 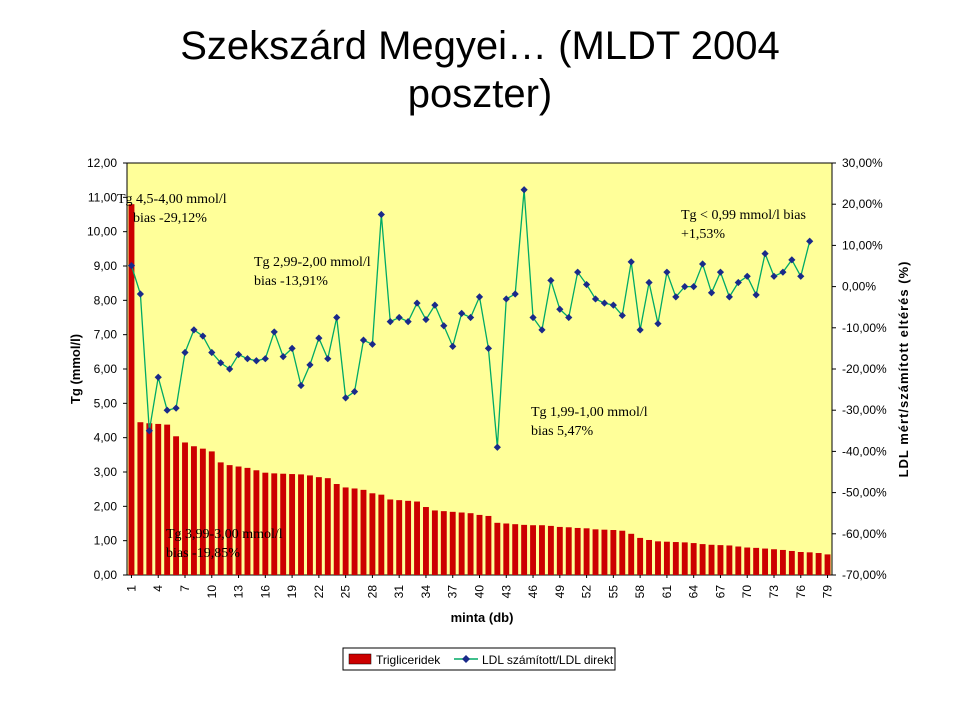 What do you see at coordinates (292, 592) in the screenshot?
I see `x-tick-label: 19` at bounding box center [292, 592].